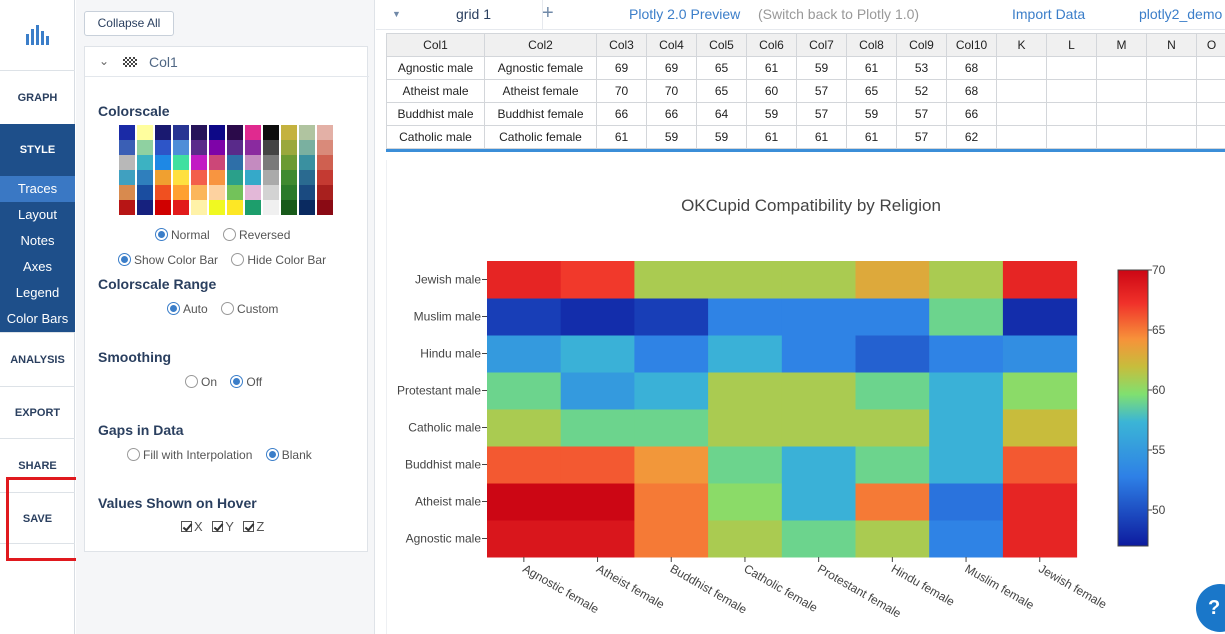 The width and height of the screenshot is (1225, 634). I want to click on show-color-bar-radio, so click(124, 259).